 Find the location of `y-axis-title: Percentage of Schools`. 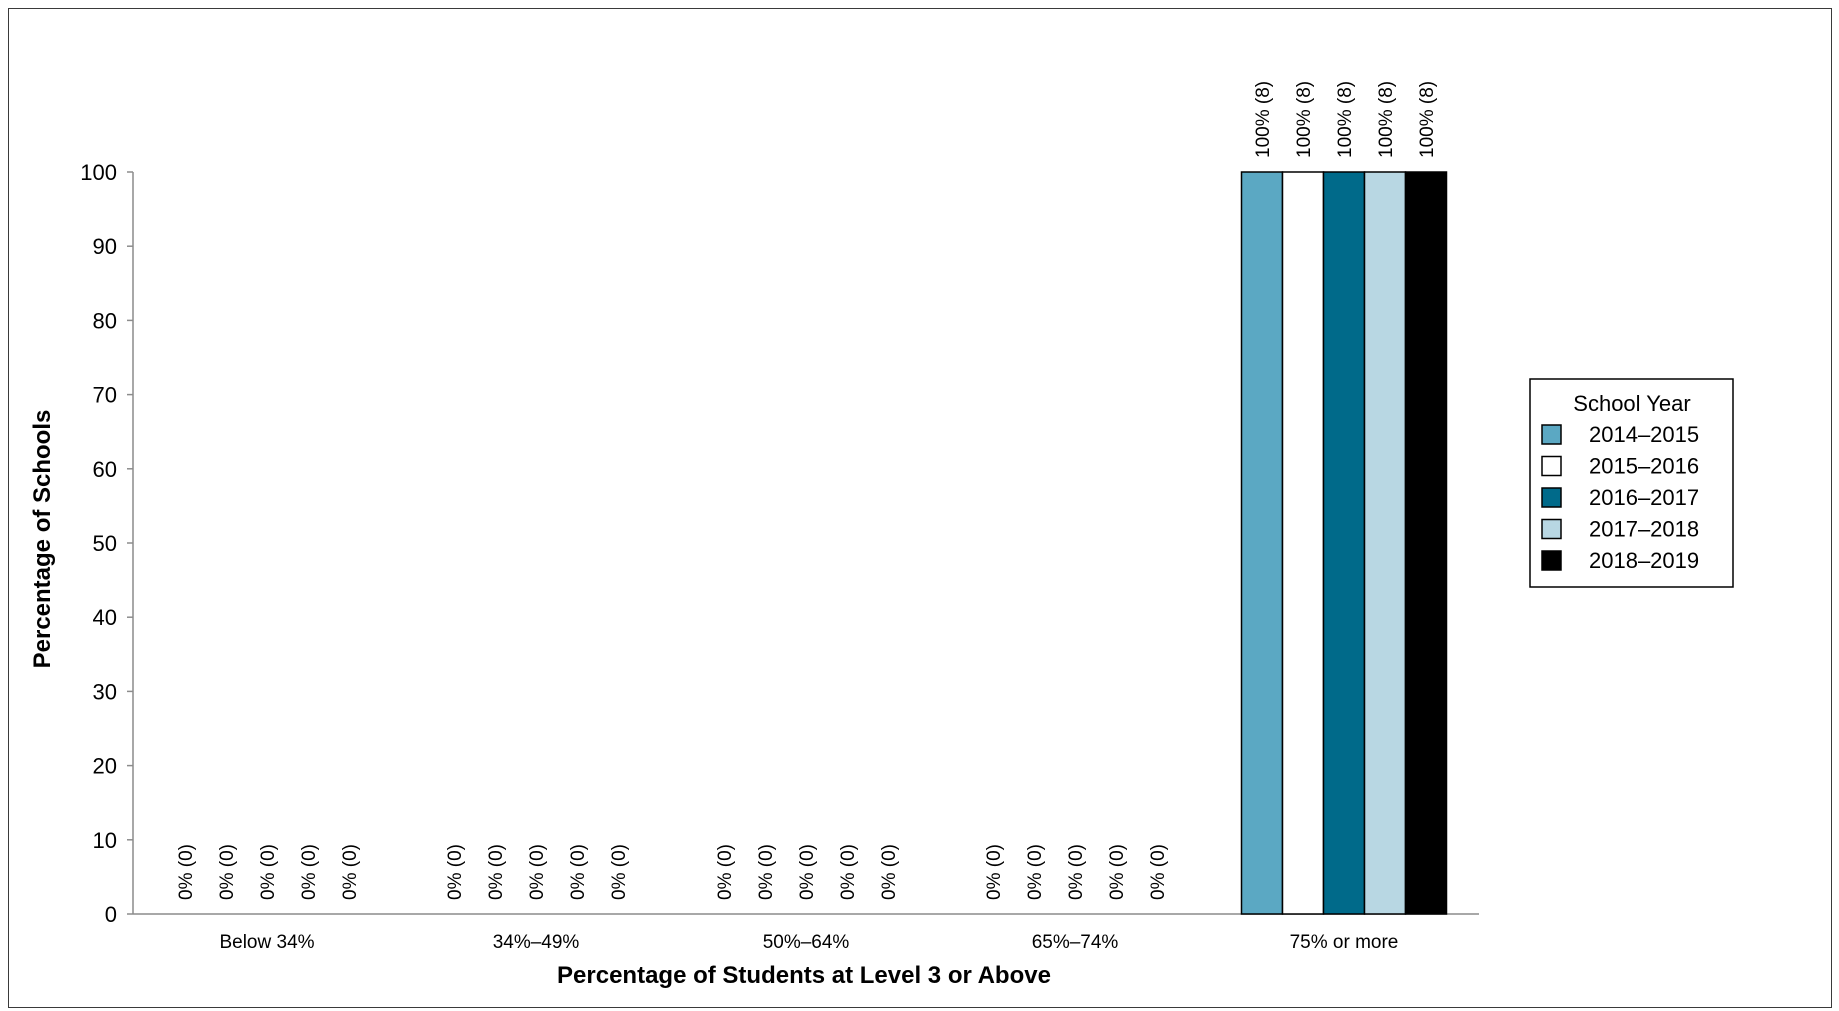

y-axis-title: Percentage of Schools is located at coordinates (42, 539).